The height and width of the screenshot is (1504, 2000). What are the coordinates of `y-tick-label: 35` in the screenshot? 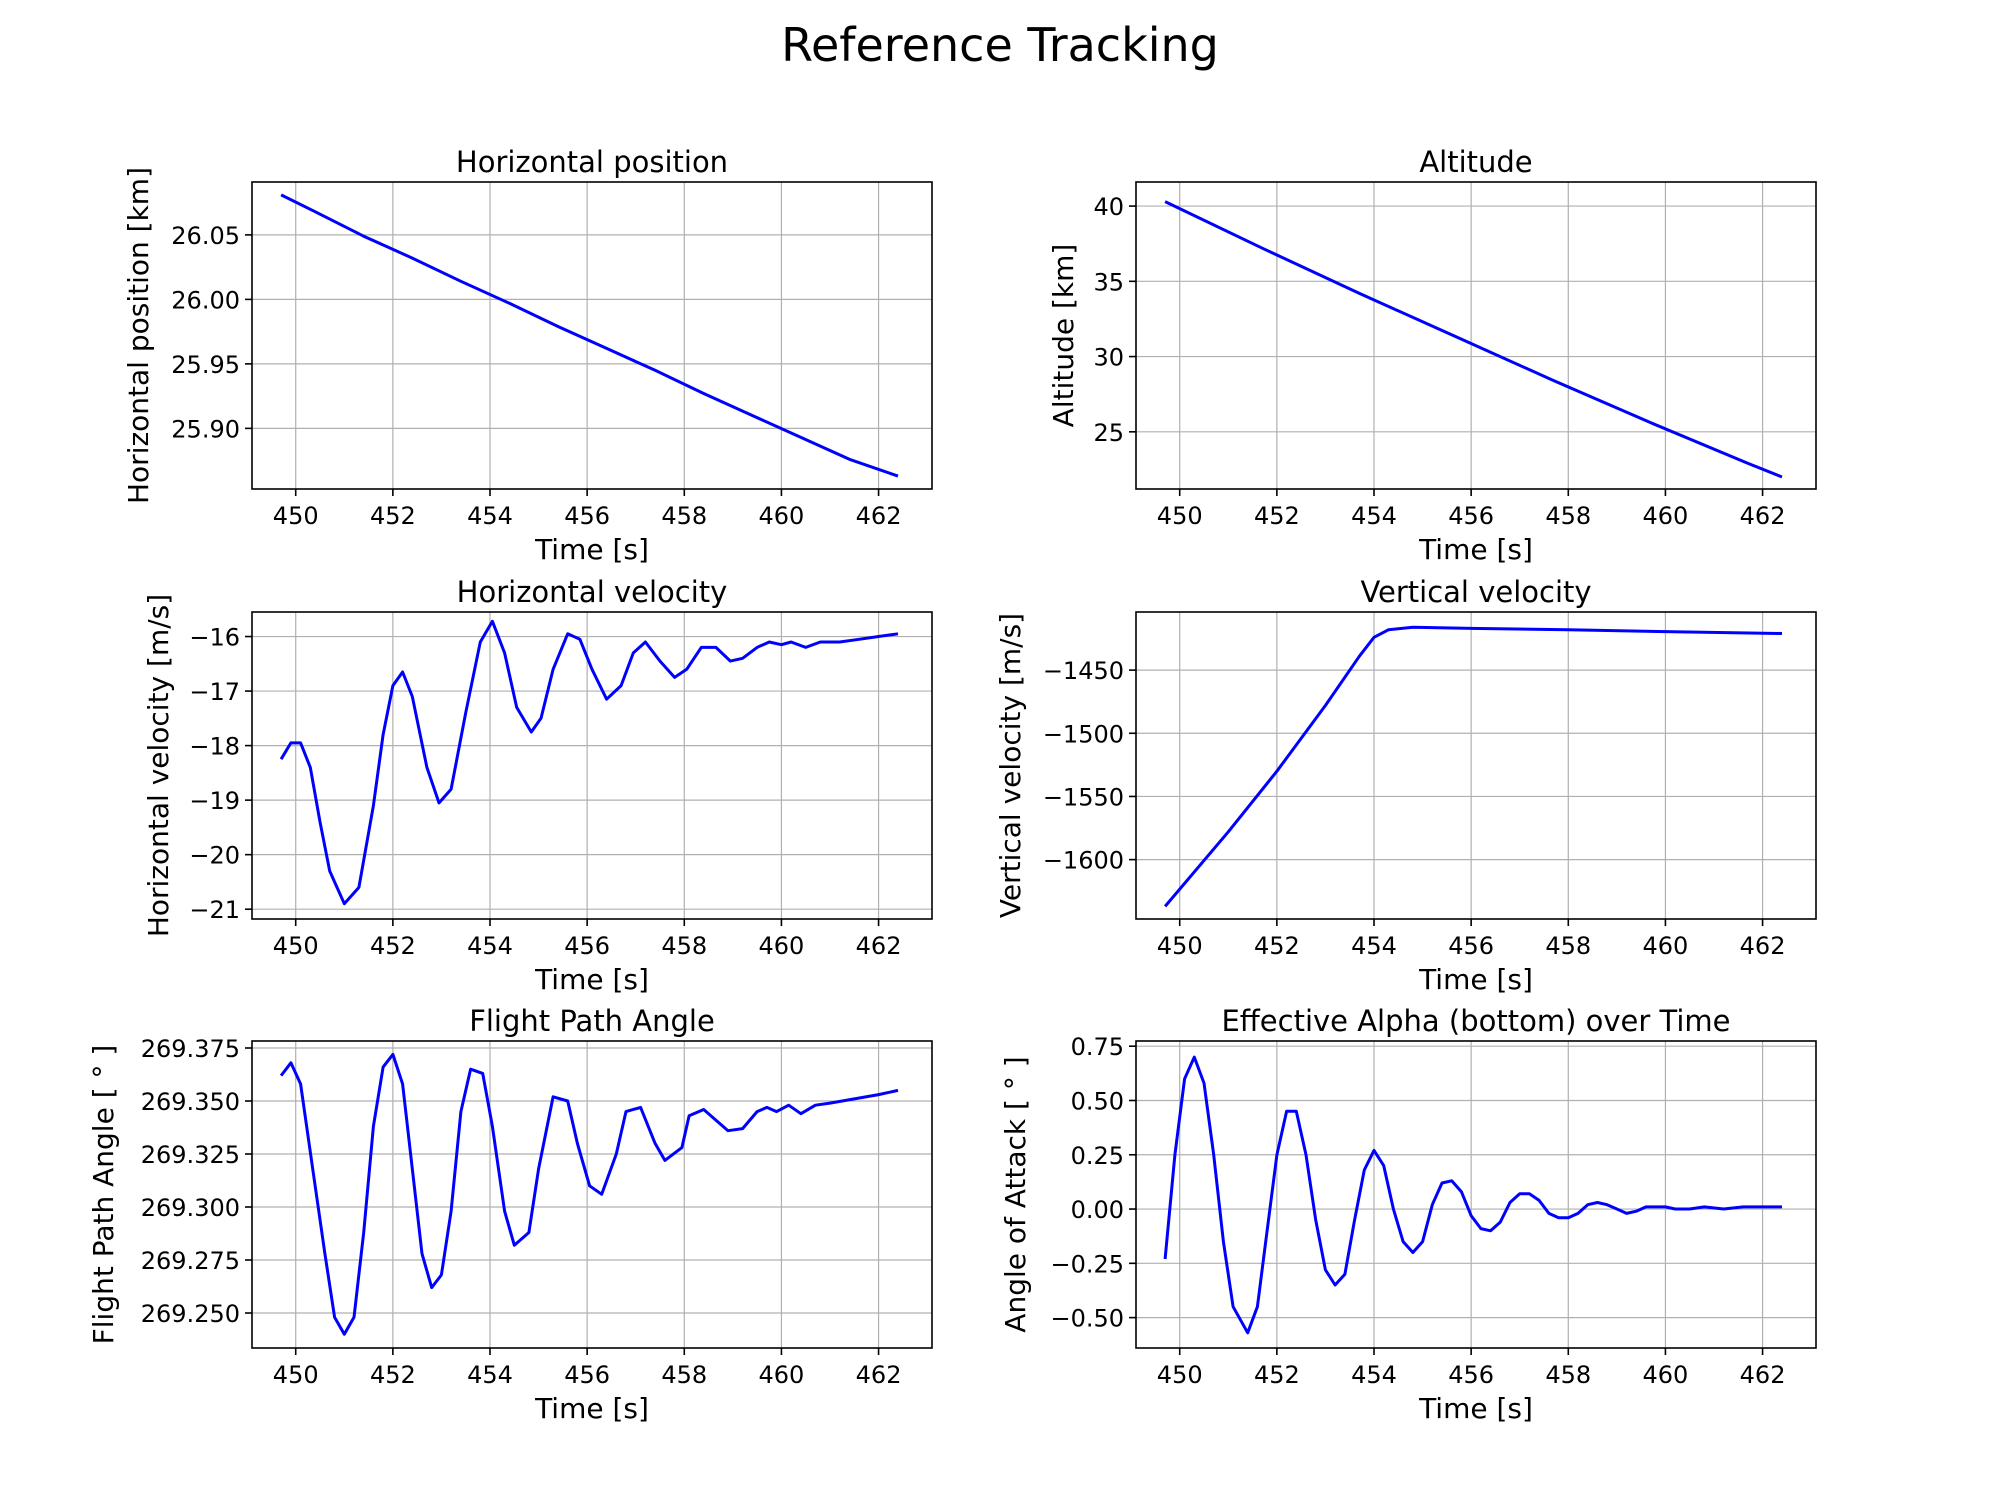 It's located at (1108, 282).